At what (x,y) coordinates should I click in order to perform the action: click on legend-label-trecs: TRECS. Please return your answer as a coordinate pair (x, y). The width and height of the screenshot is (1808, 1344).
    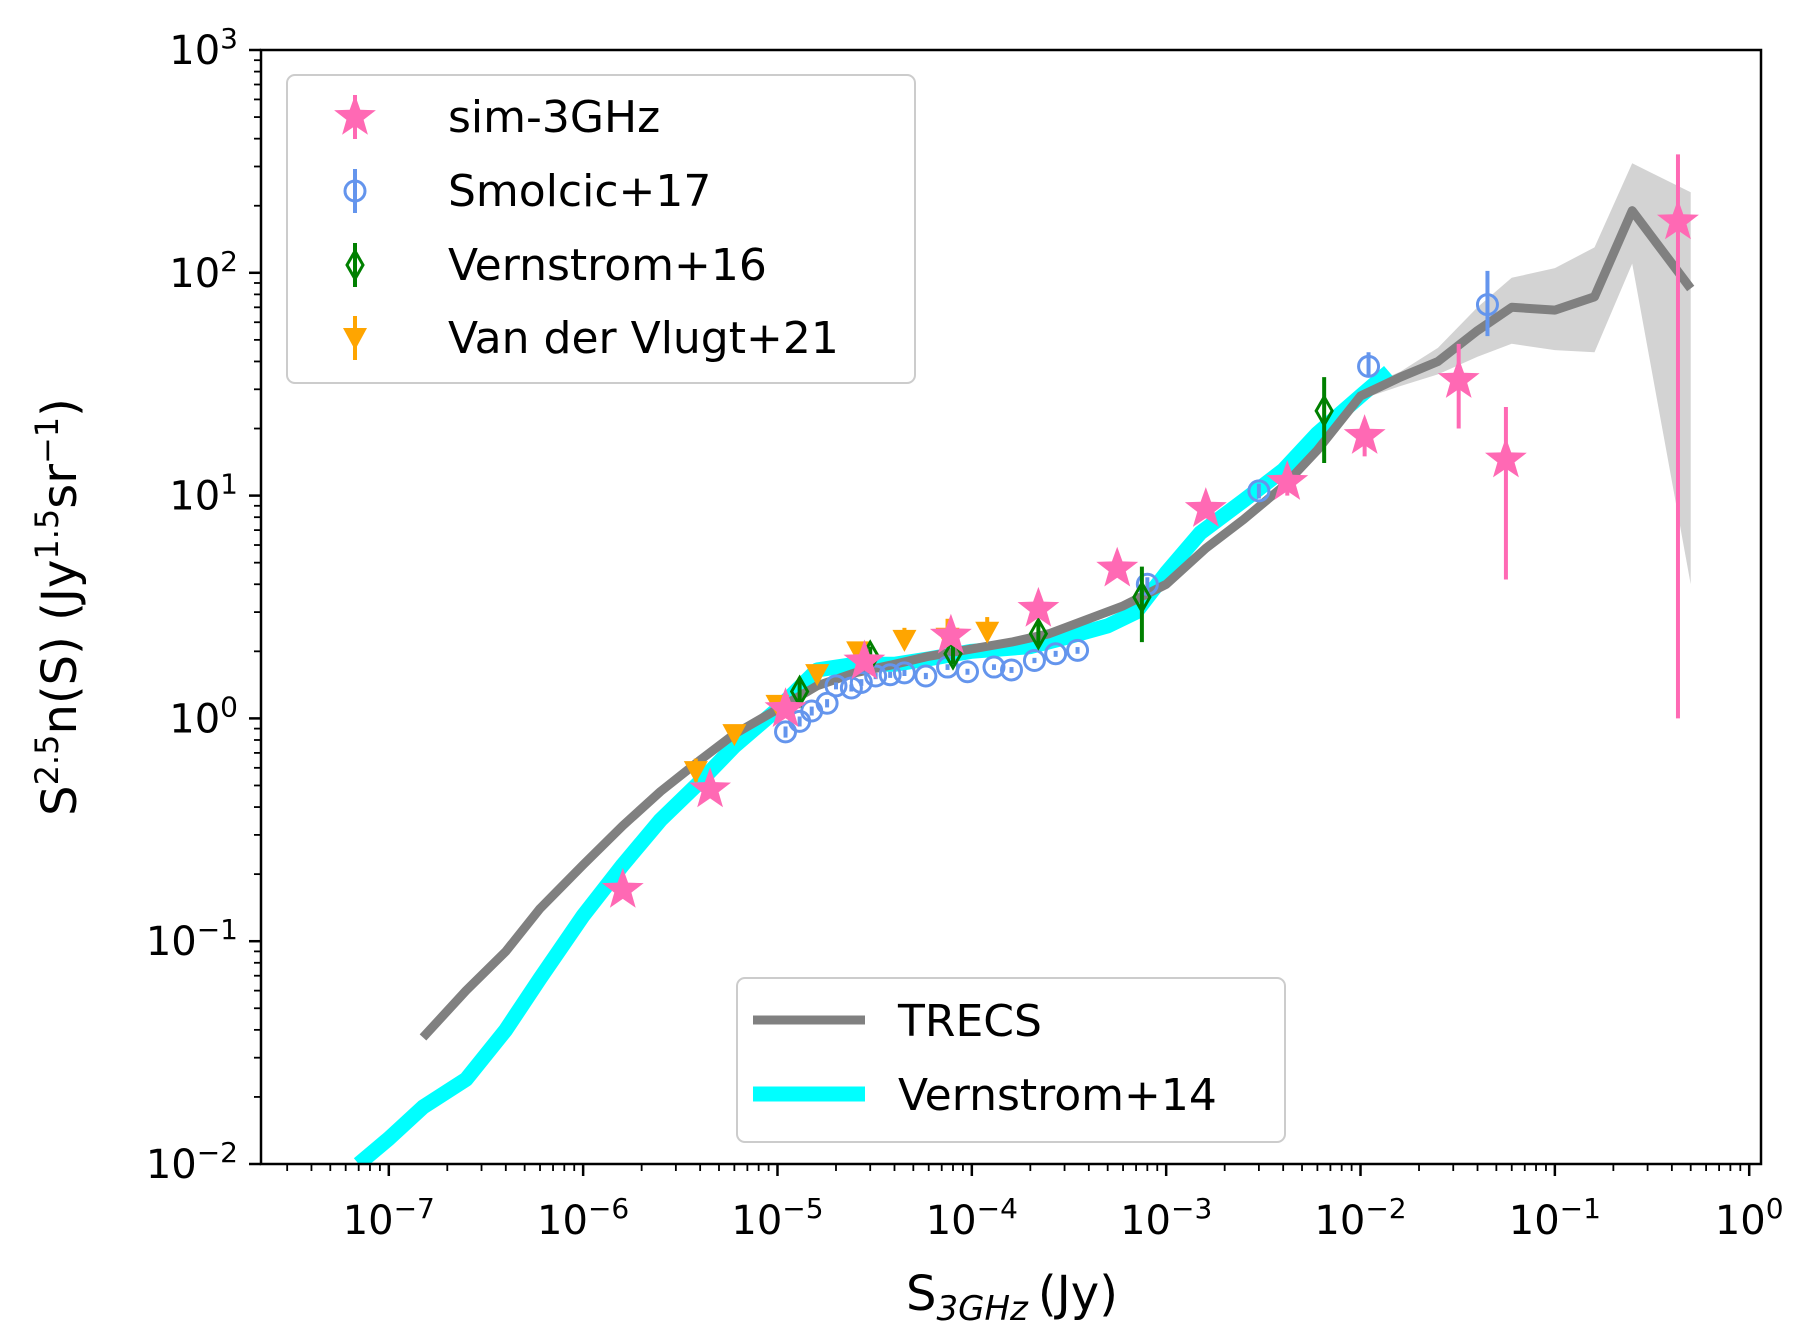
    Looking at the image, I should click on (969, 1021).